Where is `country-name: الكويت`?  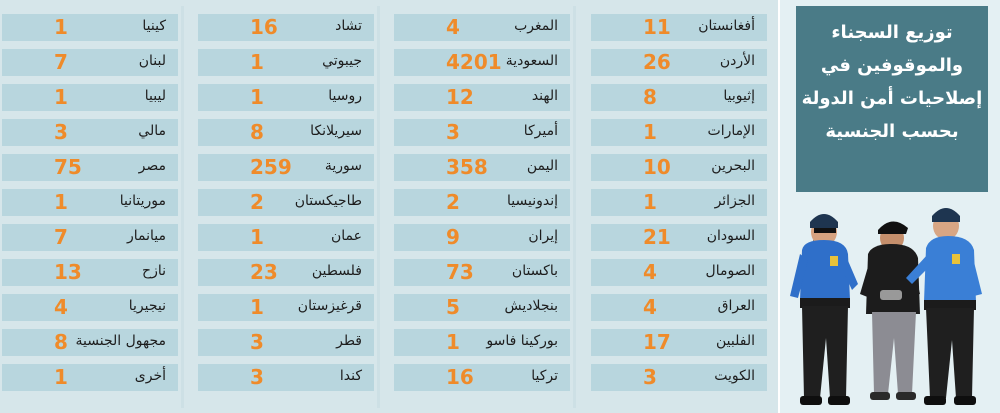 country-name: الكويت is located at coordinates (734, 376).